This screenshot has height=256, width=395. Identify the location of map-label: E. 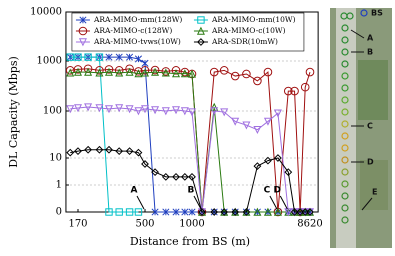
(374, 192).